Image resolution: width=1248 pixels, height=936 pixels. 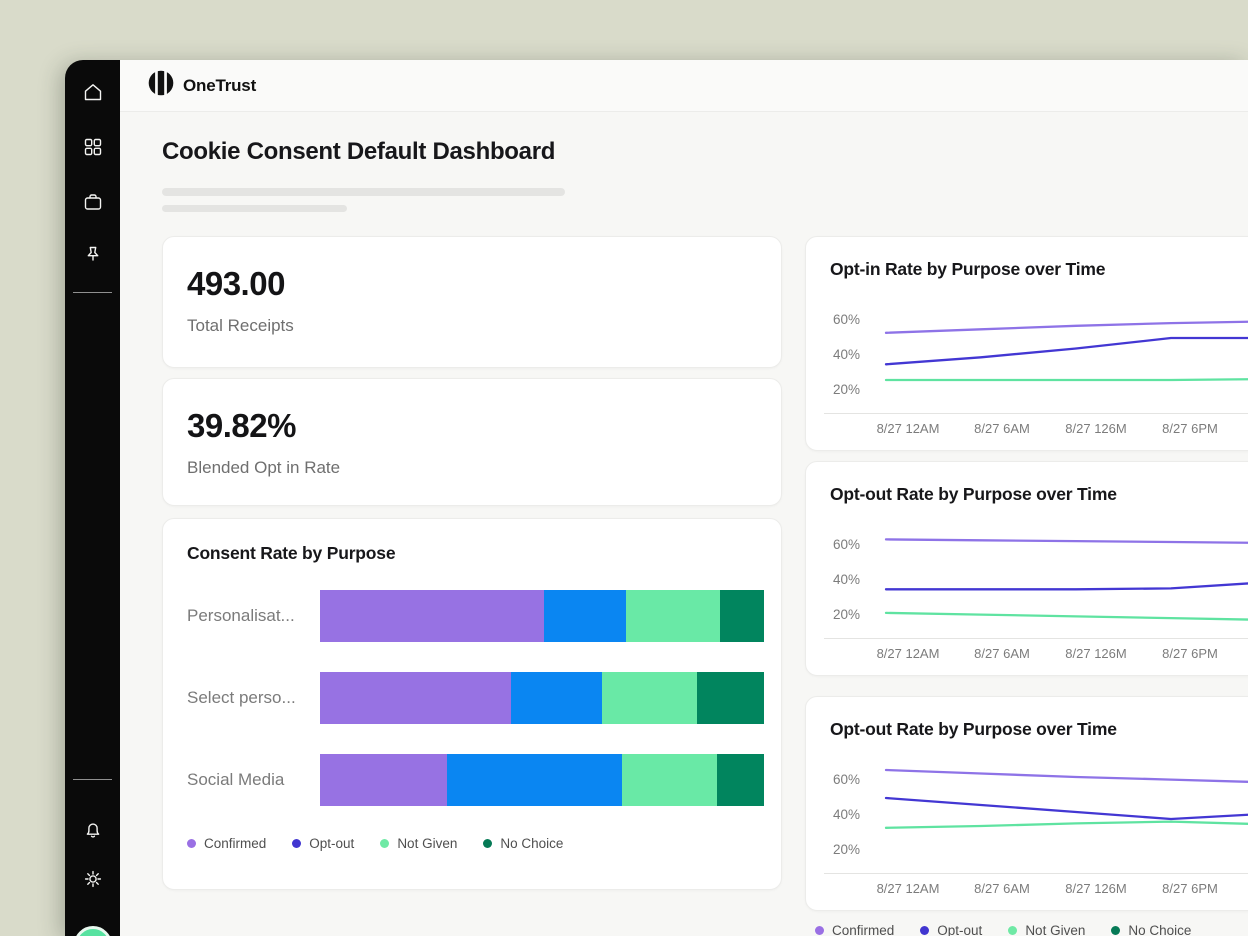 I want to click on legend-label: Opt-out, so click(x=960, y=929).